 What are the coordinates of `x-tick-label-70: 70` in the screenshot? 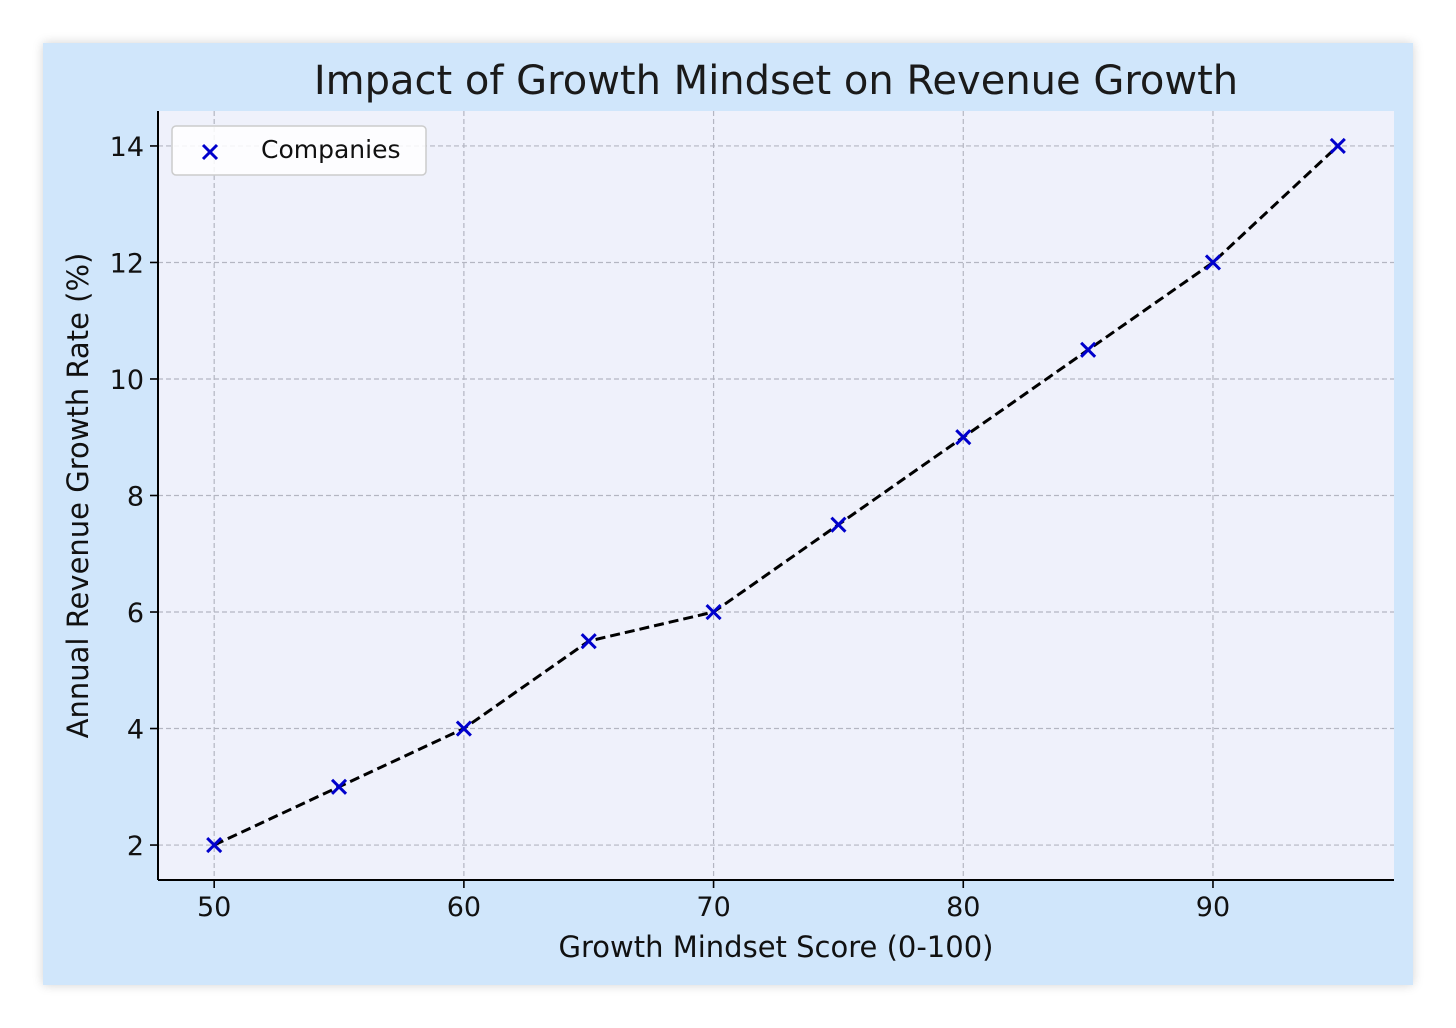 It's located at (713, 907).